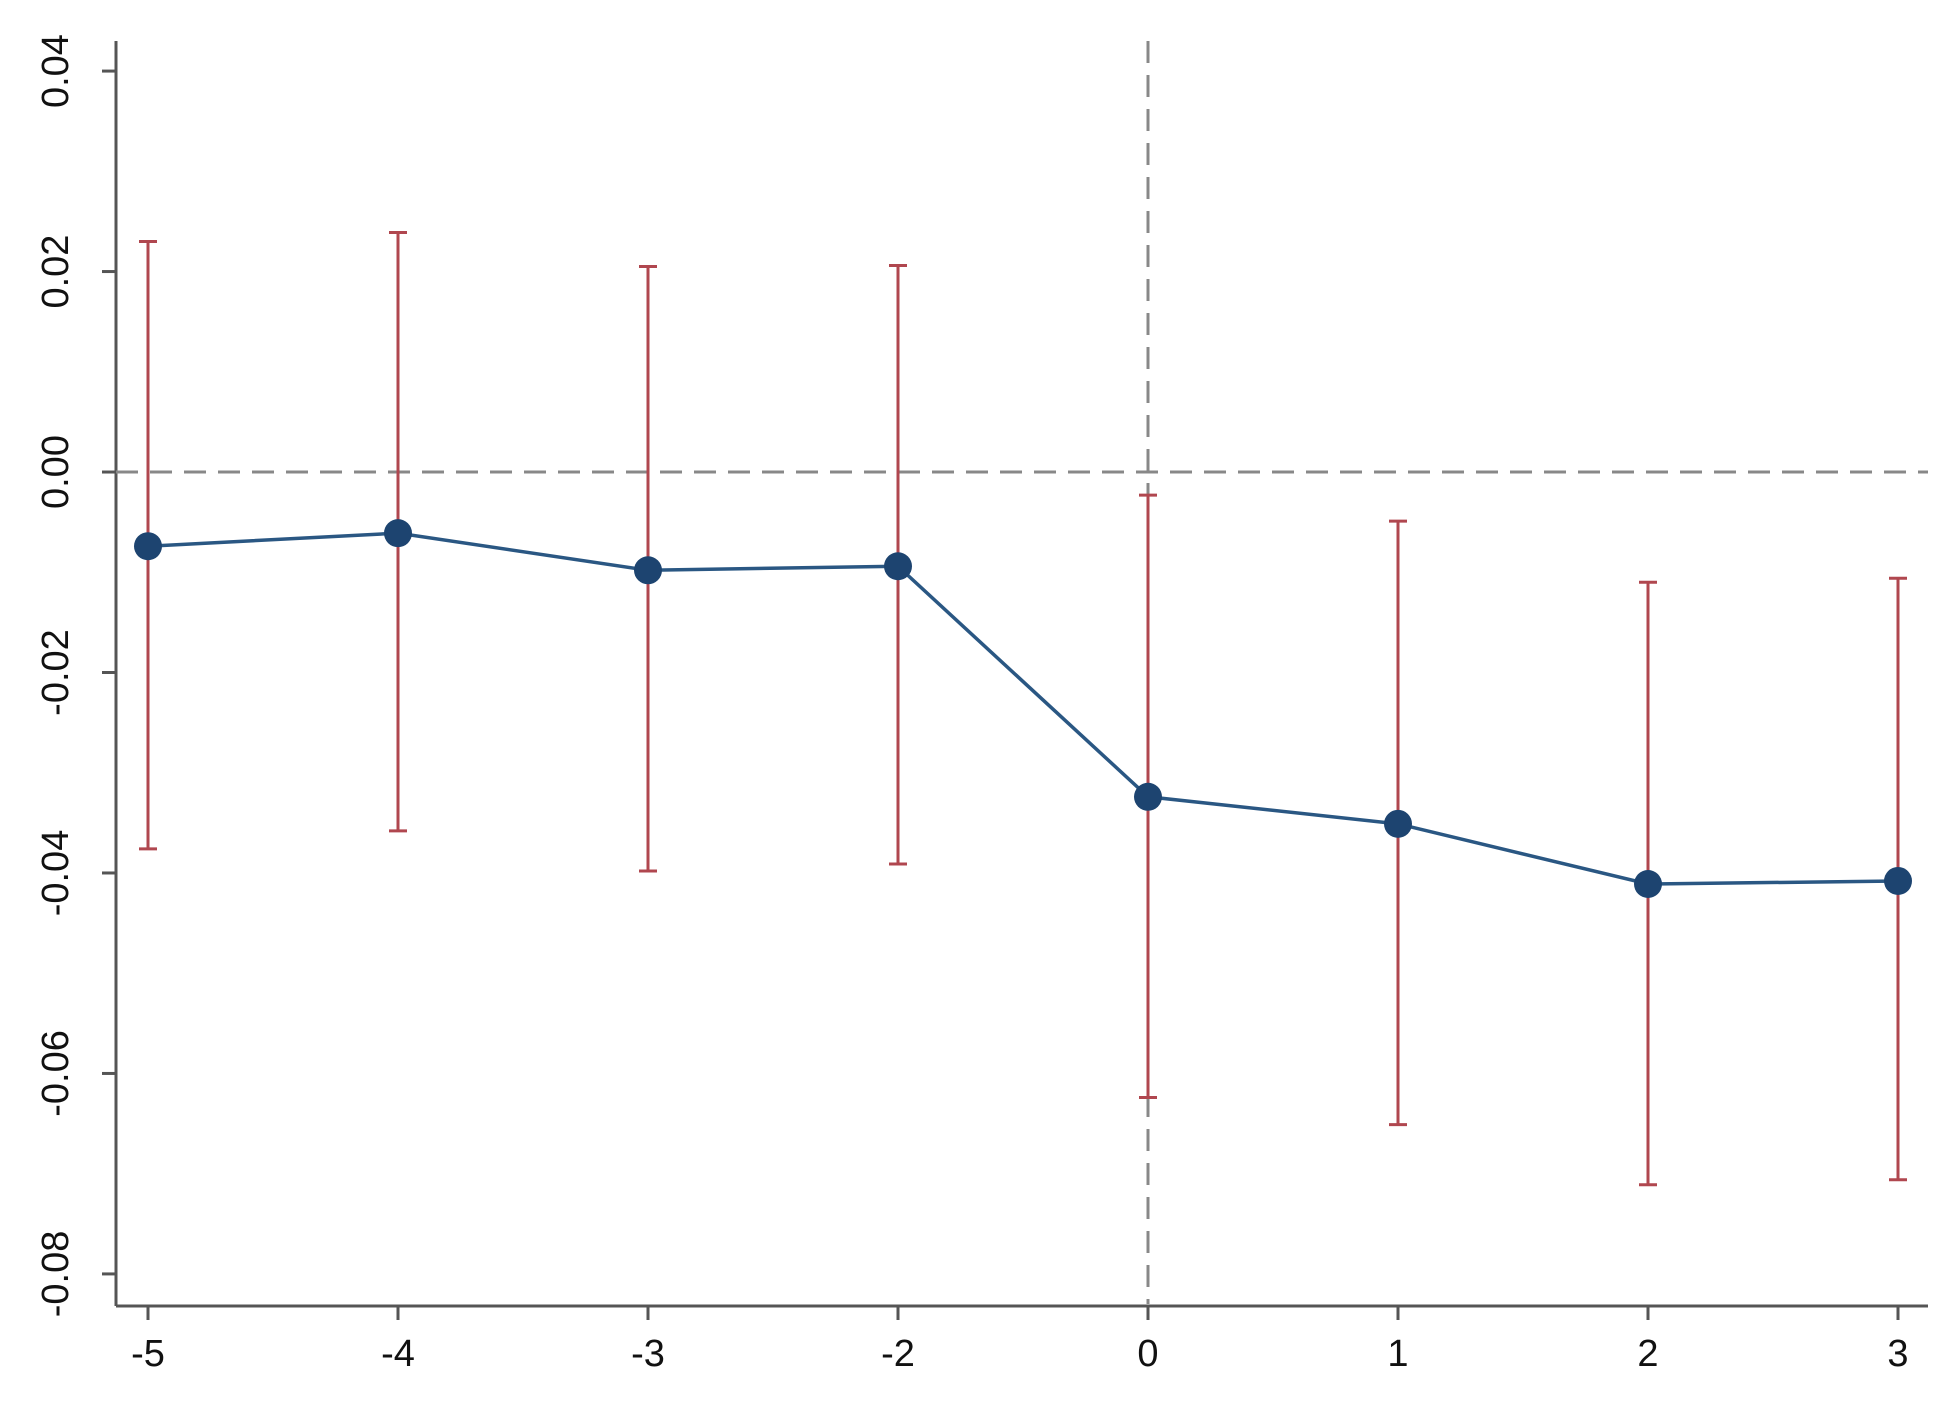 The width and height of the screenshot is (1953, 1401). I want to click on y-tick-label: 0.00, so click(56, 472).